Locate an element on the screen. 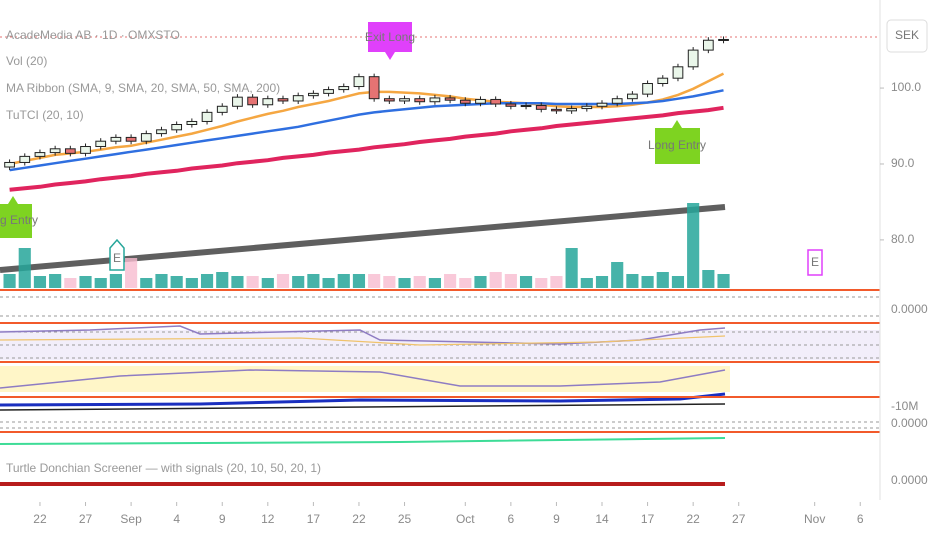 This screenshot has width=932, height=550. obv-signal is located at coordinates (363, 407).